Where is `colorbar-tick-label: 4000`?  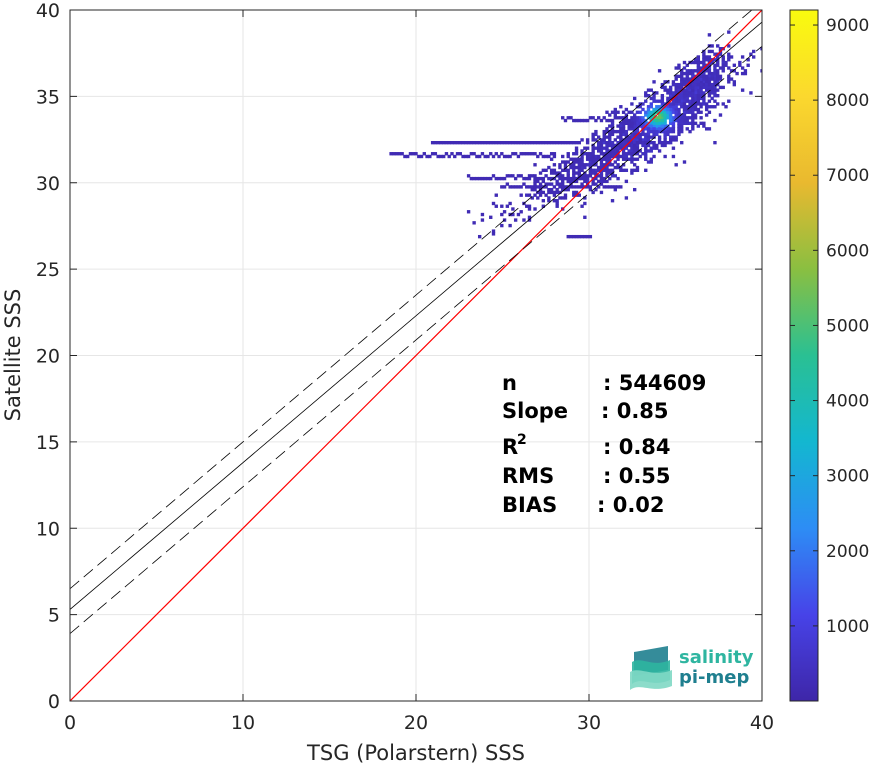
colorbar-tick-label: 4000 is located at coordinates (847, 402).